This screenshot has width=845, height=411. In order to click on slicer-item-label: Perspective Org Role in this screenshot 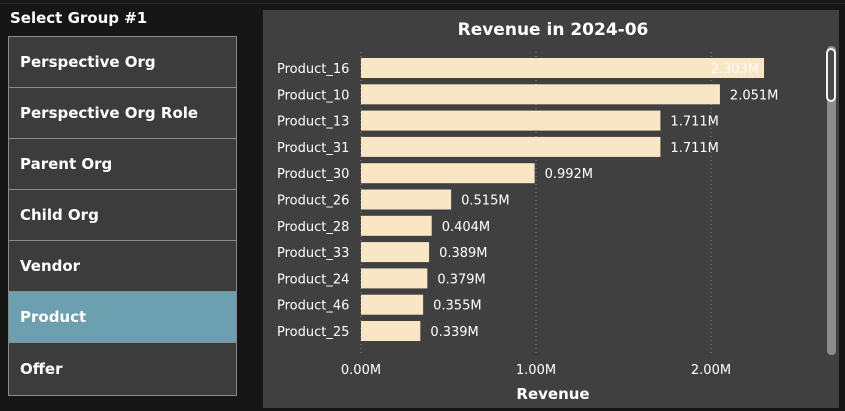, I will do `click(109, 113)`.